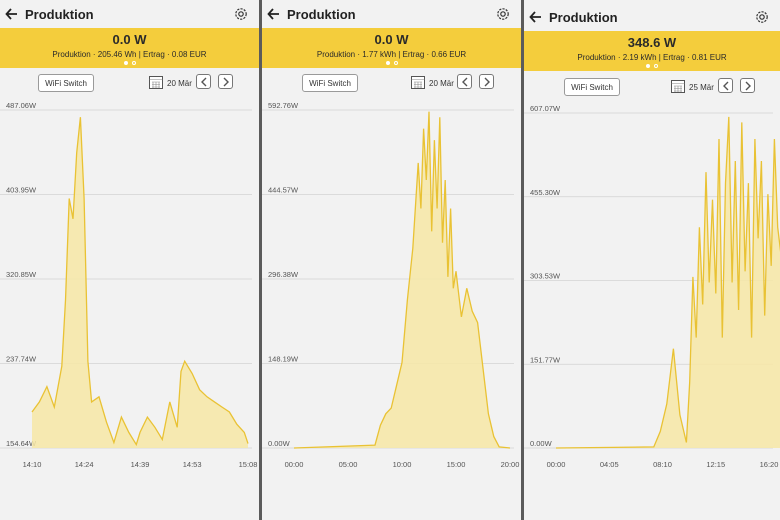 This screenshot has width=780, height=520. Describe the element at coordinates (192, 464) in the screenshot. I see `x-tick-label: 14:53` at that location.